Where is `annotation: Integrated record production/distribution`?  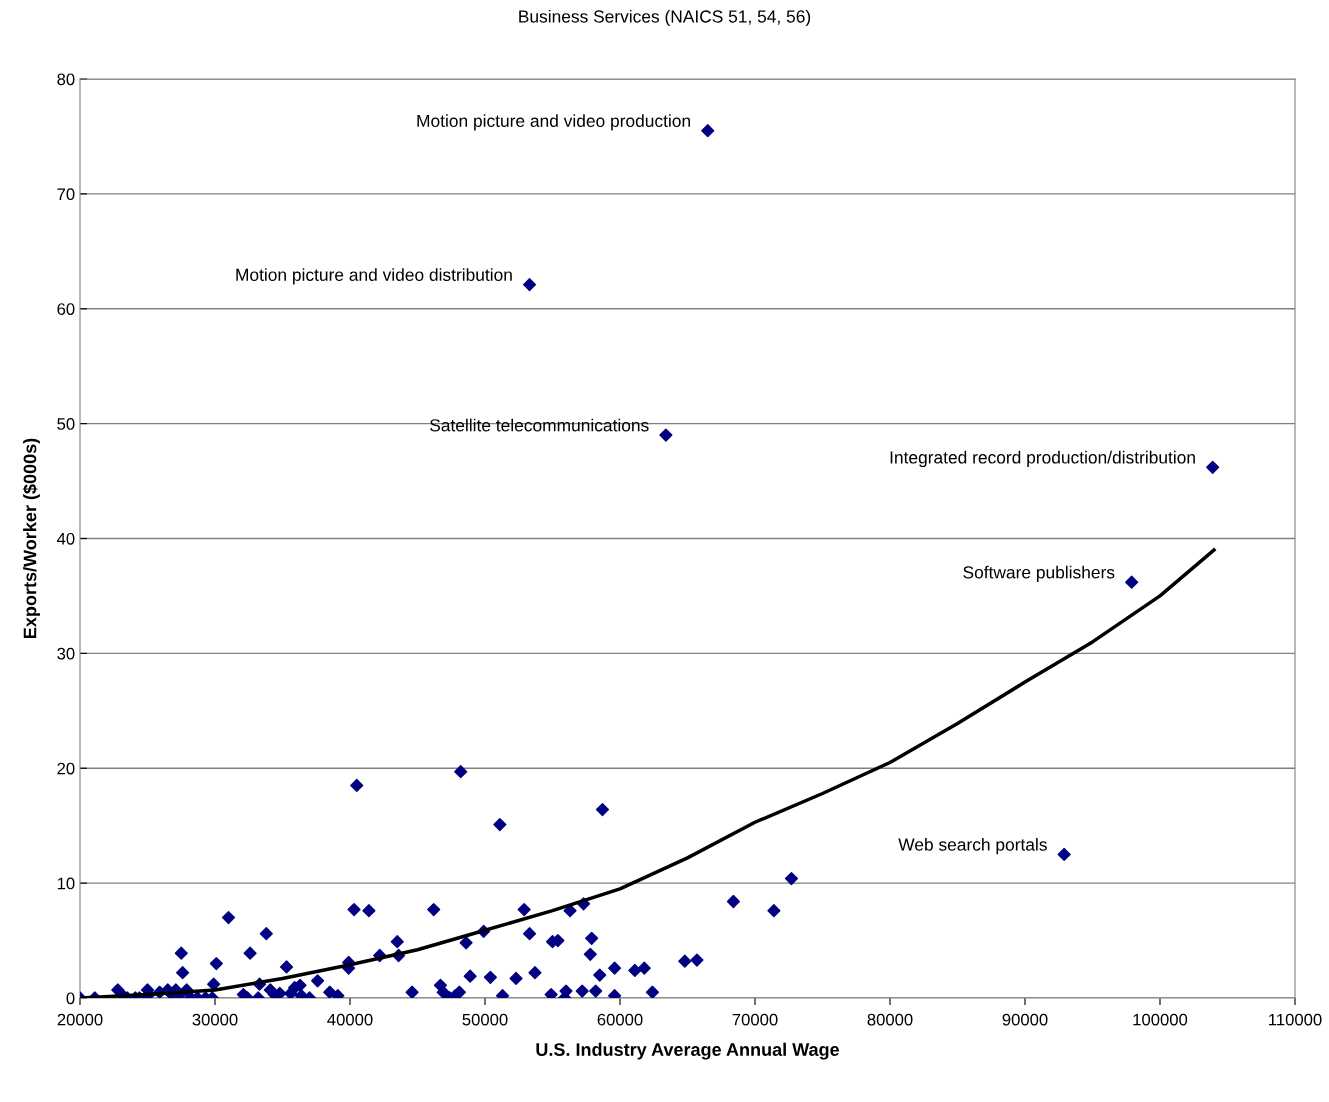
annotation: Integrated record production/distribution is located at coordinates (1042, 459).